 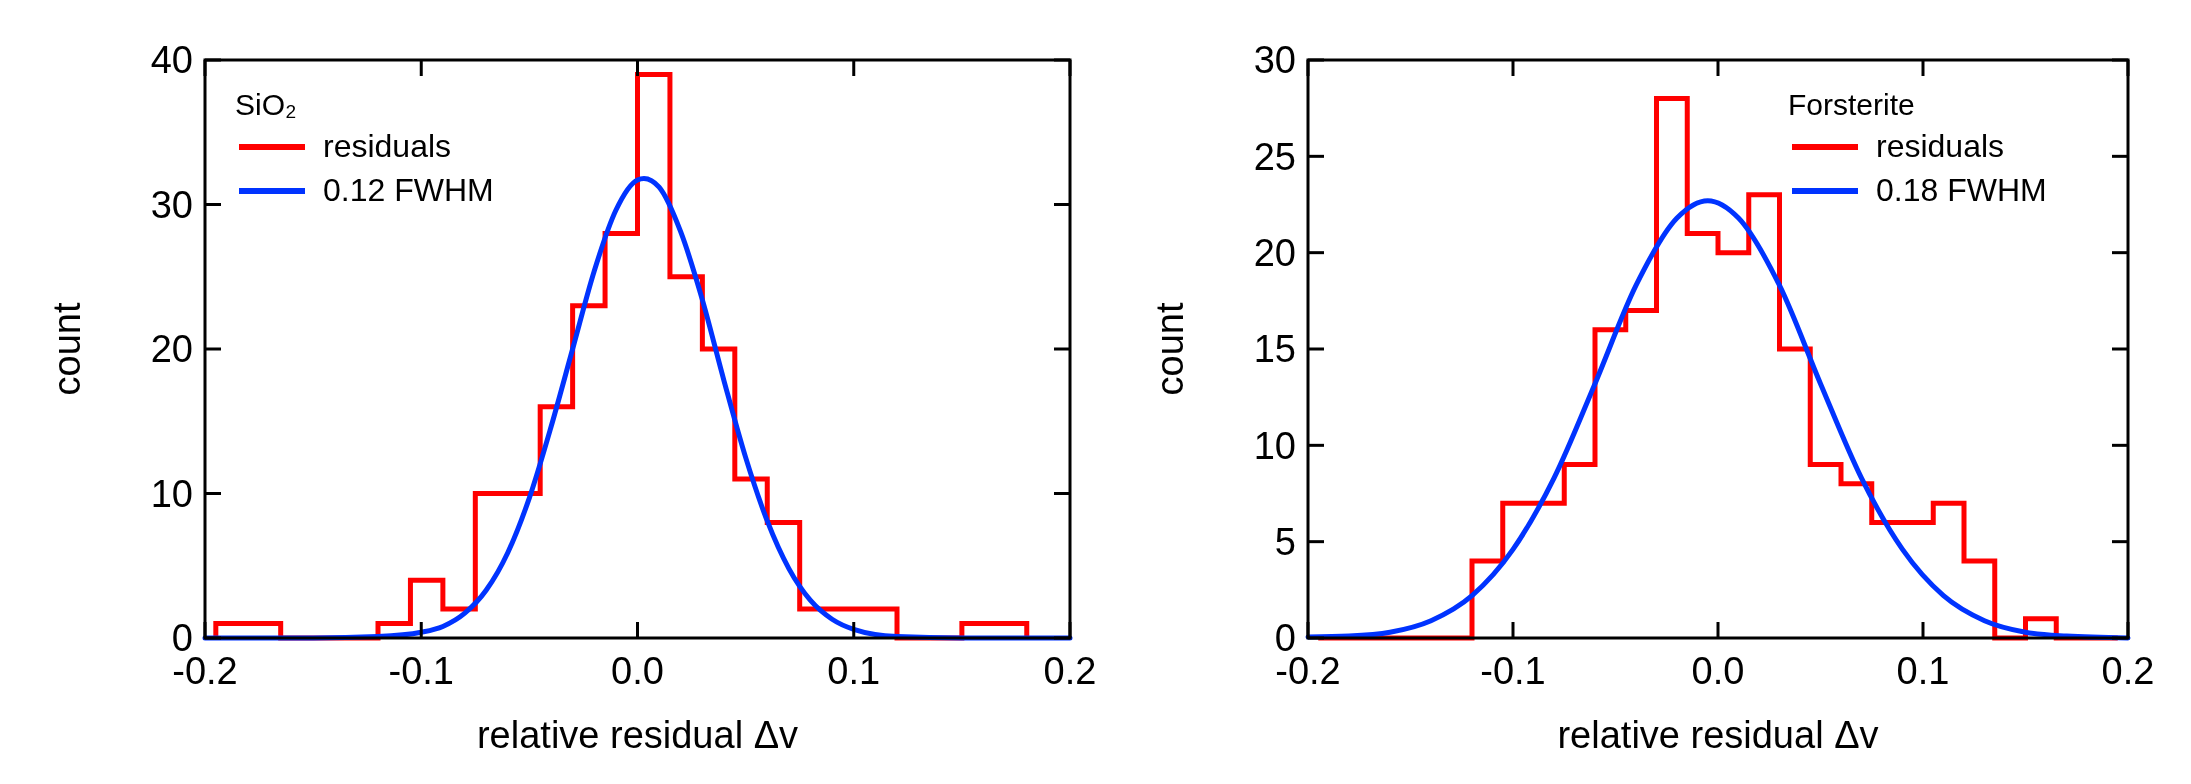 What do you see at coordinates (1851, 104) in the screenshot?
I see `legend-title: Forsterite` at bounding box center [1851, 104].